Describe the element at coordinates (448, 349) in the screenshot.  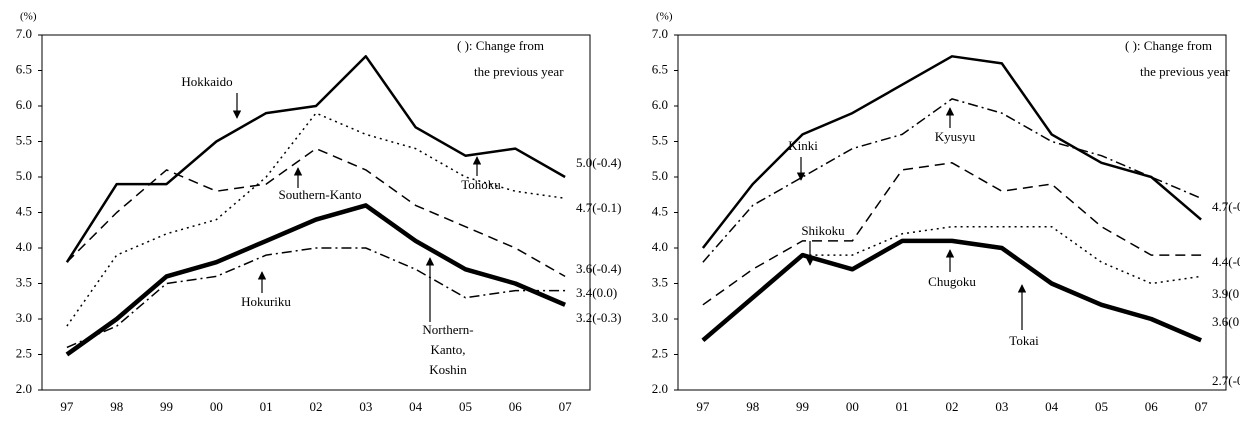
I see `series-label: Northern-Kanto, Koshin` at that location.